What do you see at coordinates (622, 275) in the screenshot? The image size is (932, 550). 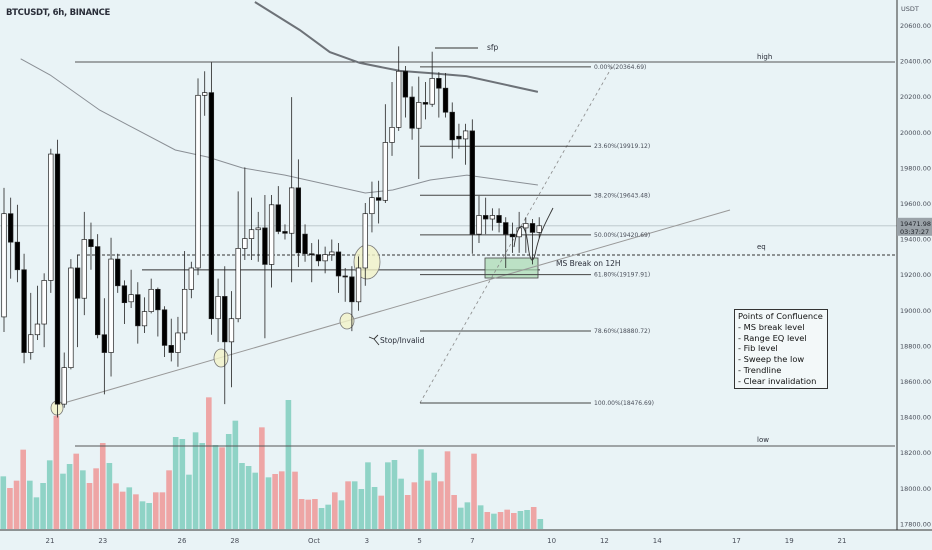 I see `fib-level-label: 61.80%(19197.91)` at bounding box center [622, 275].